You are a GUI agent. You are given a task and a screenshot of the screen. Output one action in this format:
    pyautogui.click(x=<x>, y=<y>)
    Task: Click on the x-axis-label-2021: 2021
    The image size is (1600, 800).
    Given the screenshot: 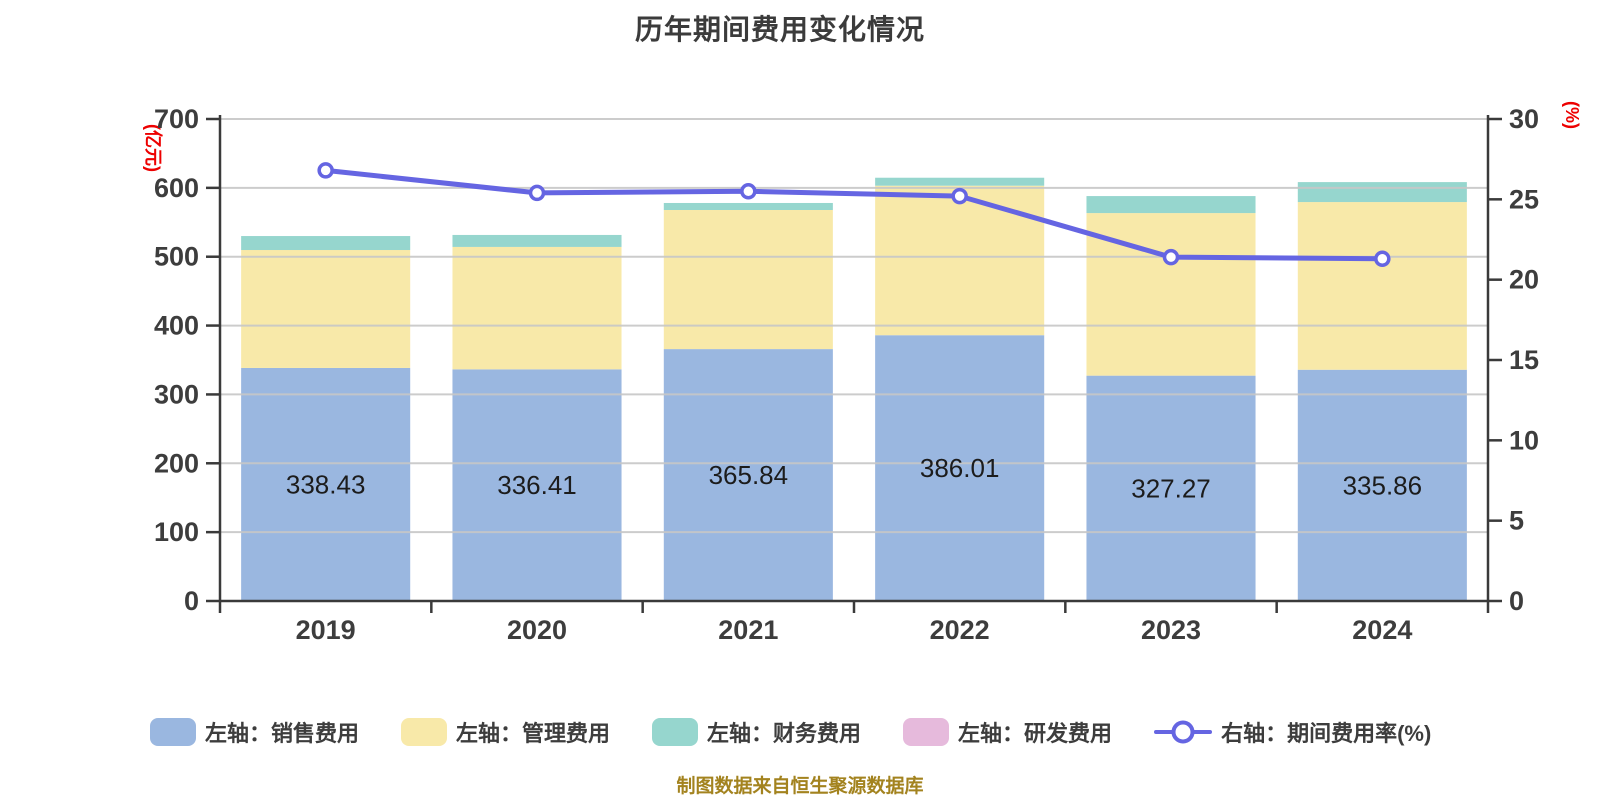 What is the action you would take?
    pyautogui.click(x=748, y=630)
    